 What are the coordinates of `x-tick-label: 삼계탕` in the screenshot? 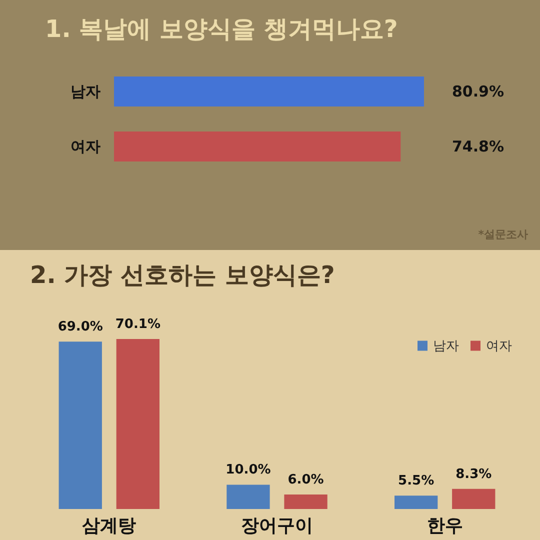 It's located at (109, 526).